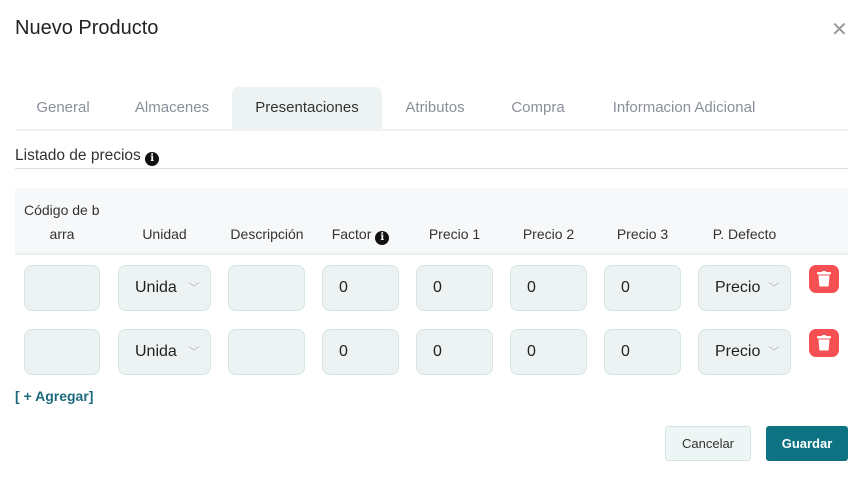 The image size is (860, 480). Describe the element at coordinates (267, 234) in the screenshot. I see `header-descripcion: Descripción` at that location.